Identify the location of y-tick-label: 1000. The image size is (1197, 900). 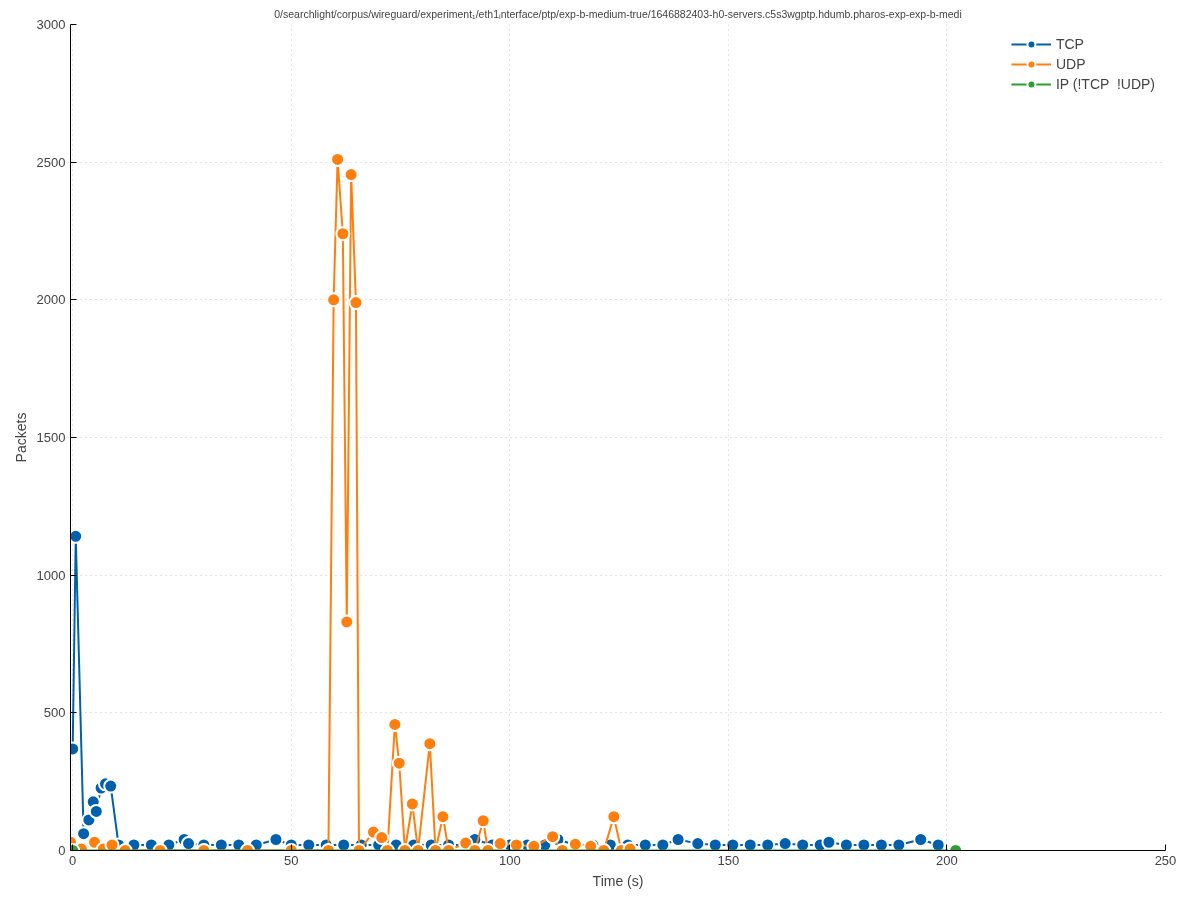
(51, 575).